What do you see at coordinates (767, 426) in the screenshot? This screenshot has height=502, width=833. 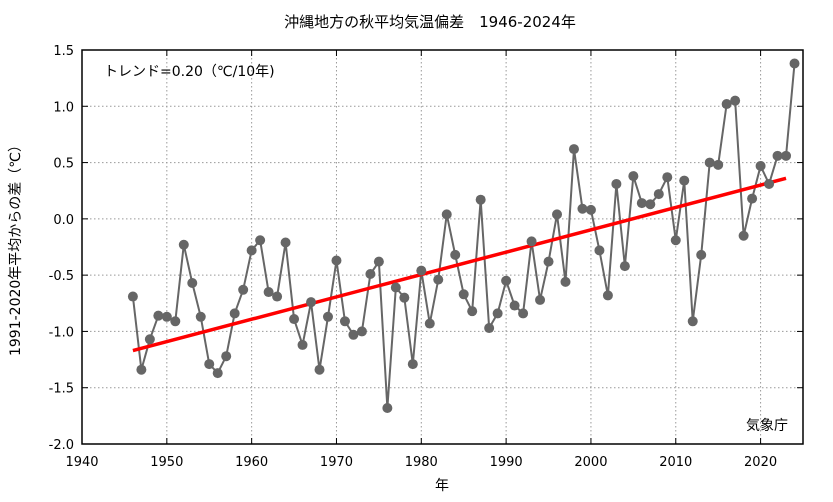 I see `source-label: 気象庁` at bounding box center [767, 426].